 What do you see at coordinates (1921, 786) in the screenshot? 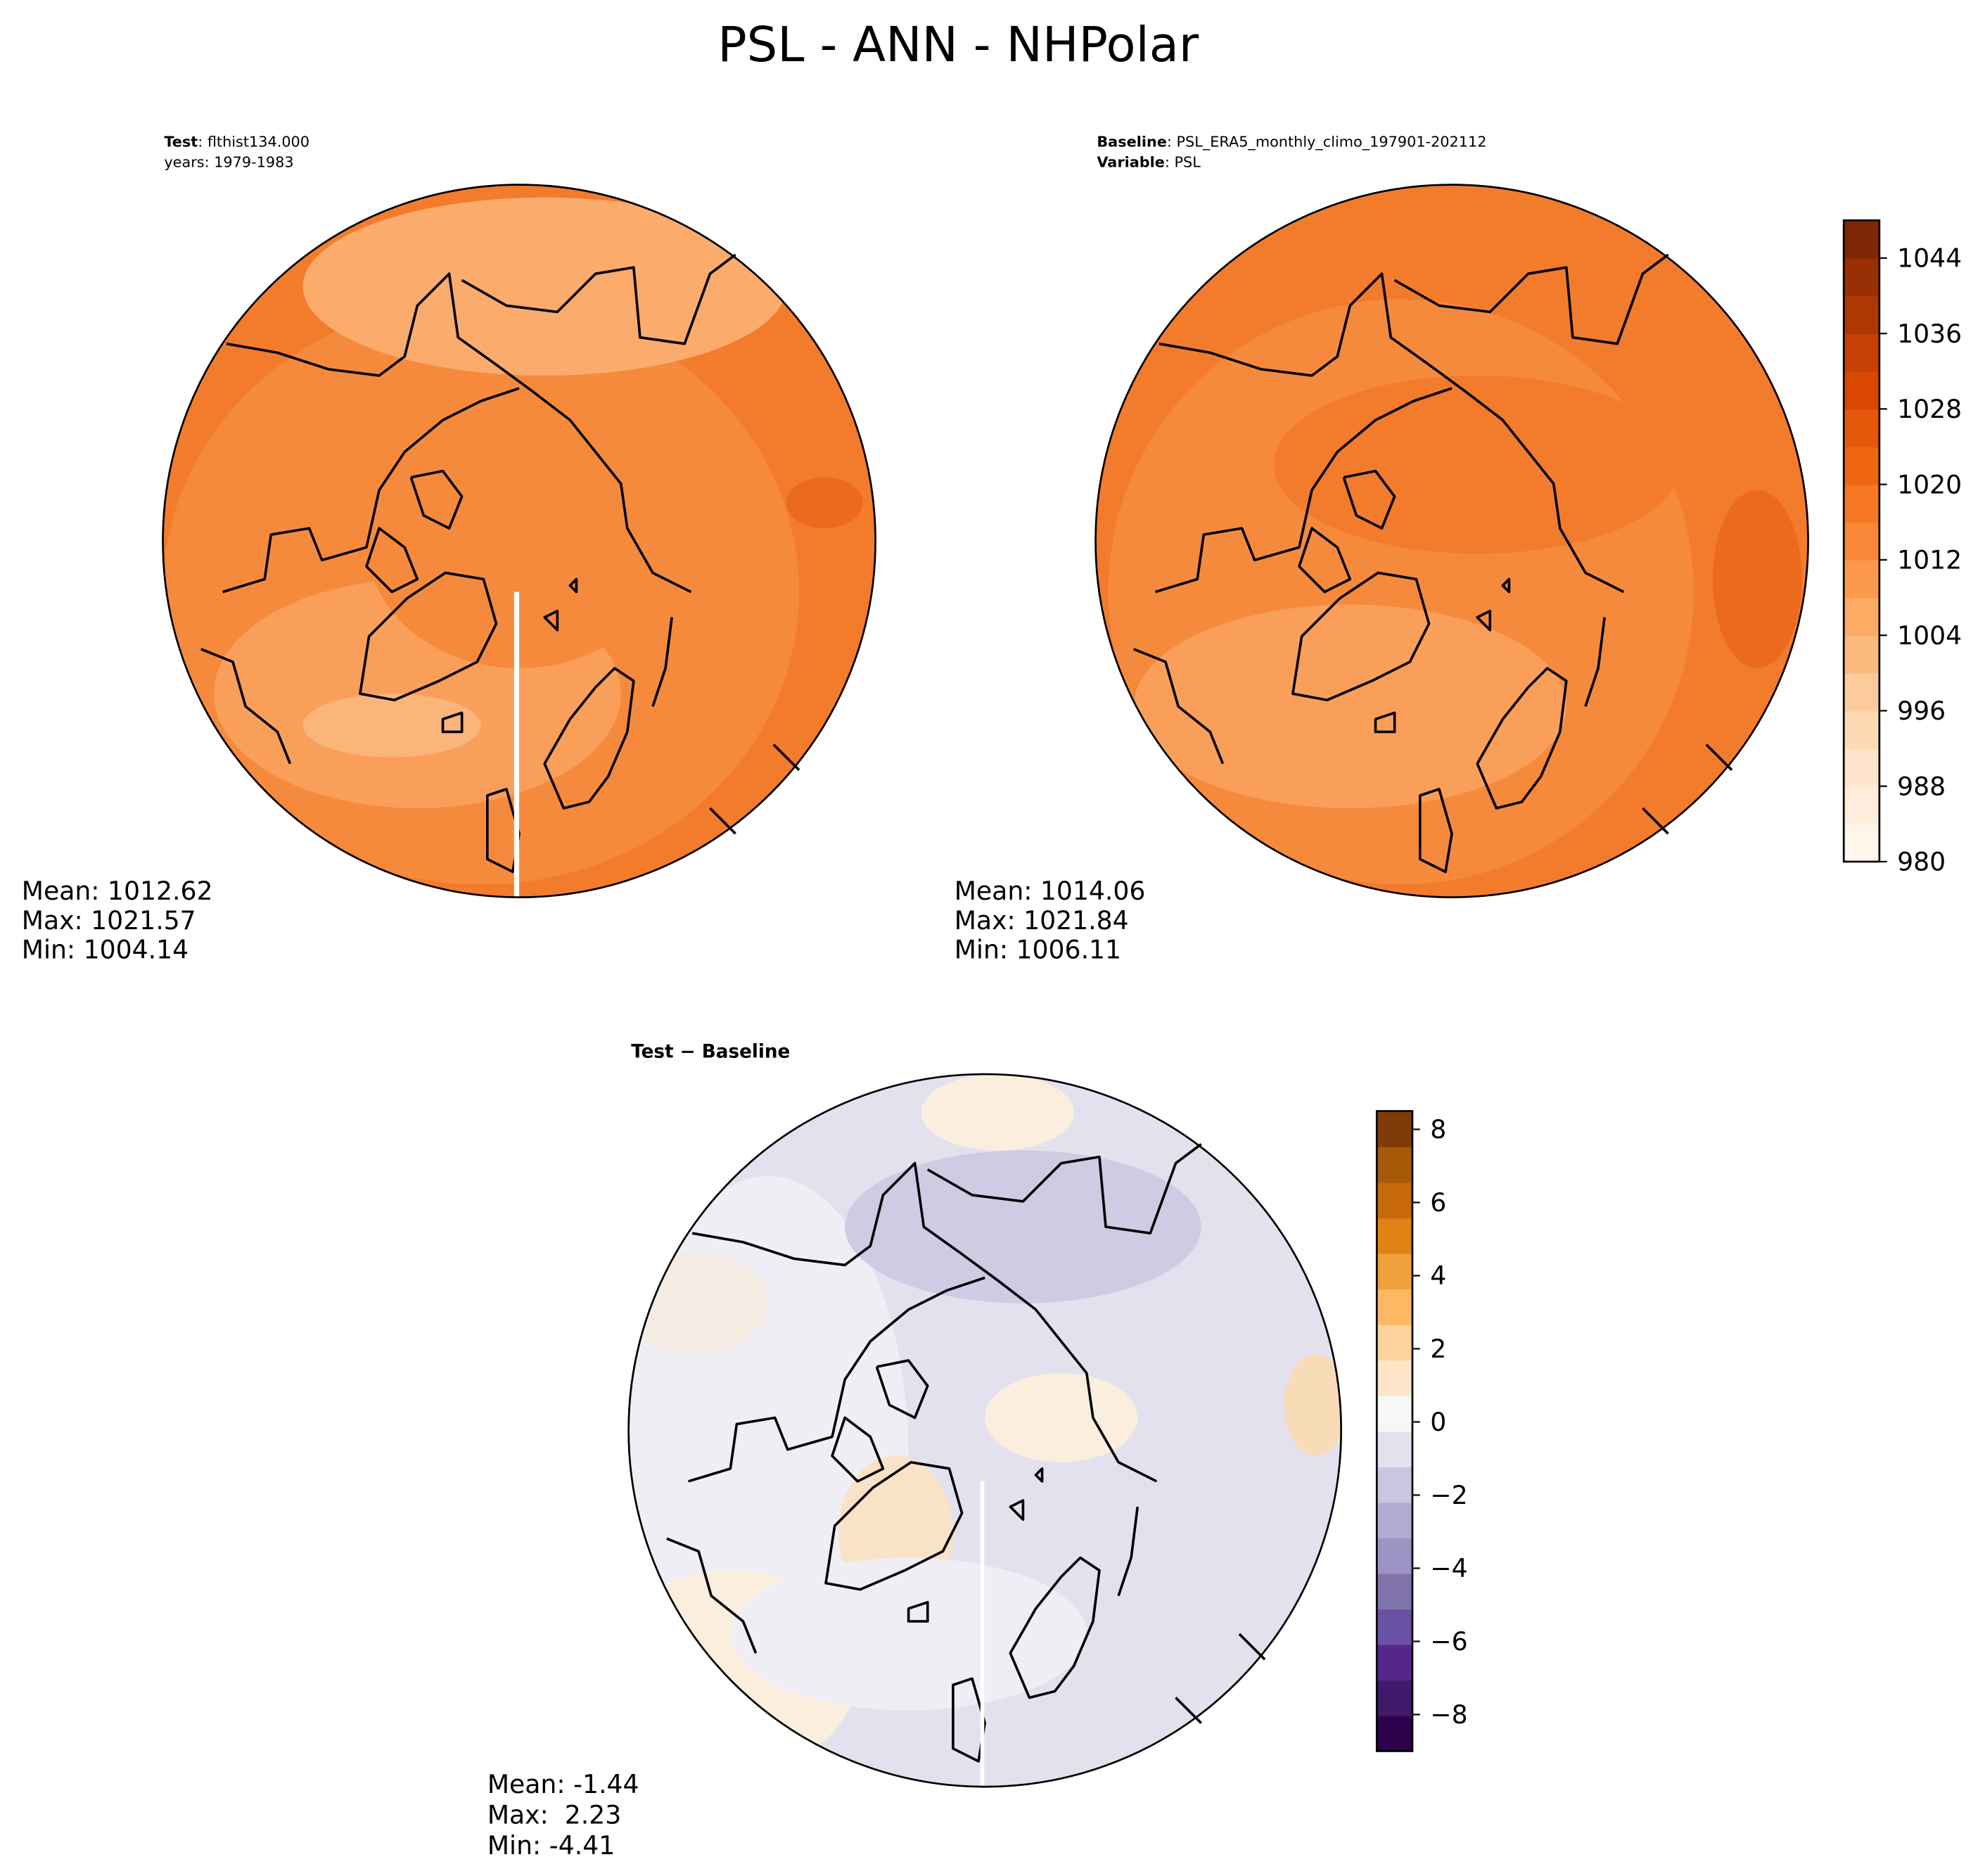
I see `colorbar-tick-label: 988` at bounding box center [1921, 786].